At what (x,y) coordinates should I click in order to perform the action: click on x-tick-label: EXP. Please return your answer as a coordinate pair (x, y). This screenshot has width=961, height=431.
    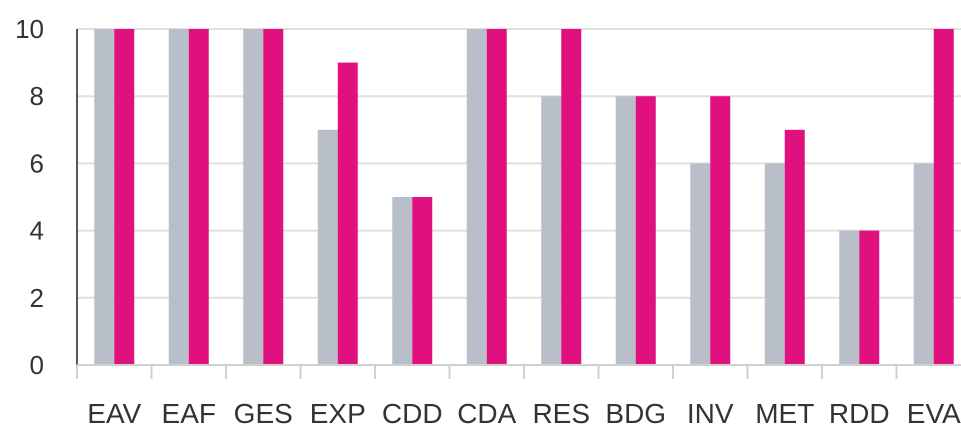
    Looking at the image, I should click on (338, 413).